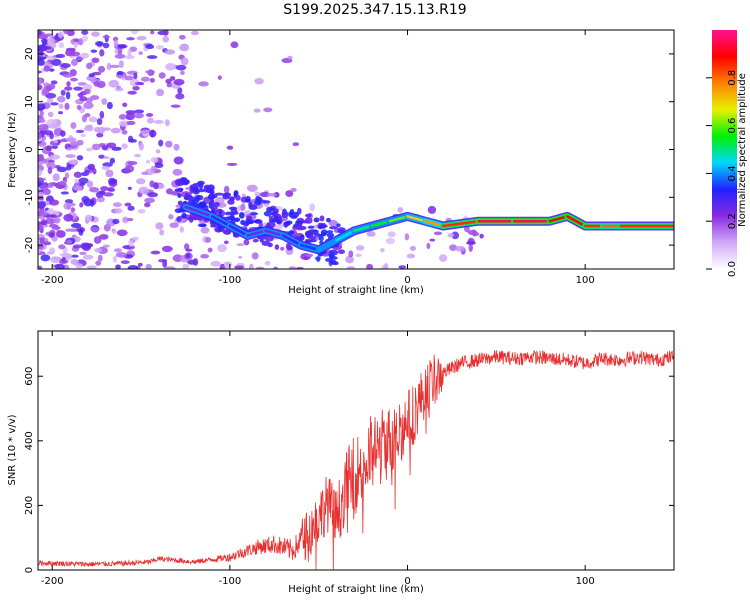  What do you see at coordinates (356, 589) in the screenshot?
I see `snr-x-axis-label: Height of straight line (km)` at bounding box center [356, 589].